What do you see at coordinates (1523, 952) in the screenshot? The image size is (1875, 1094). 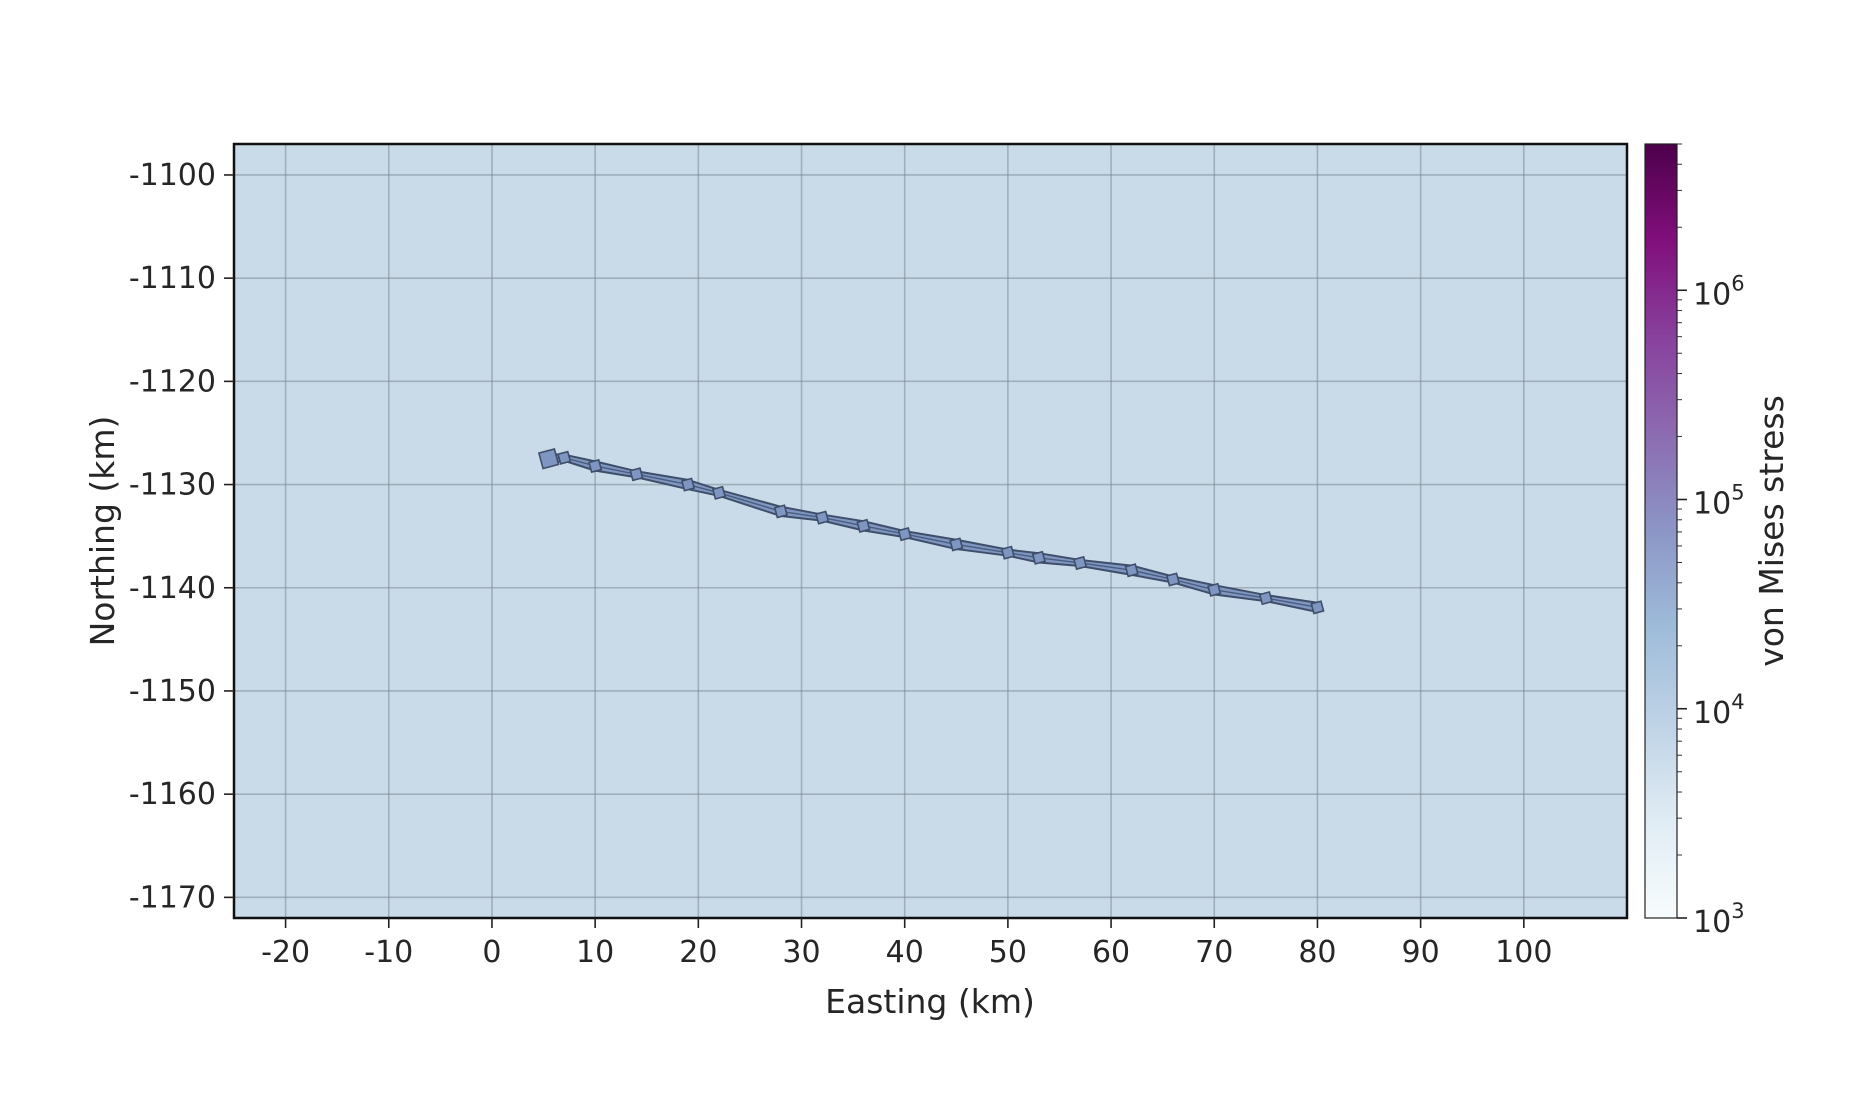 I see `x-tick-label: 100` at bounding box center [1523, 952].